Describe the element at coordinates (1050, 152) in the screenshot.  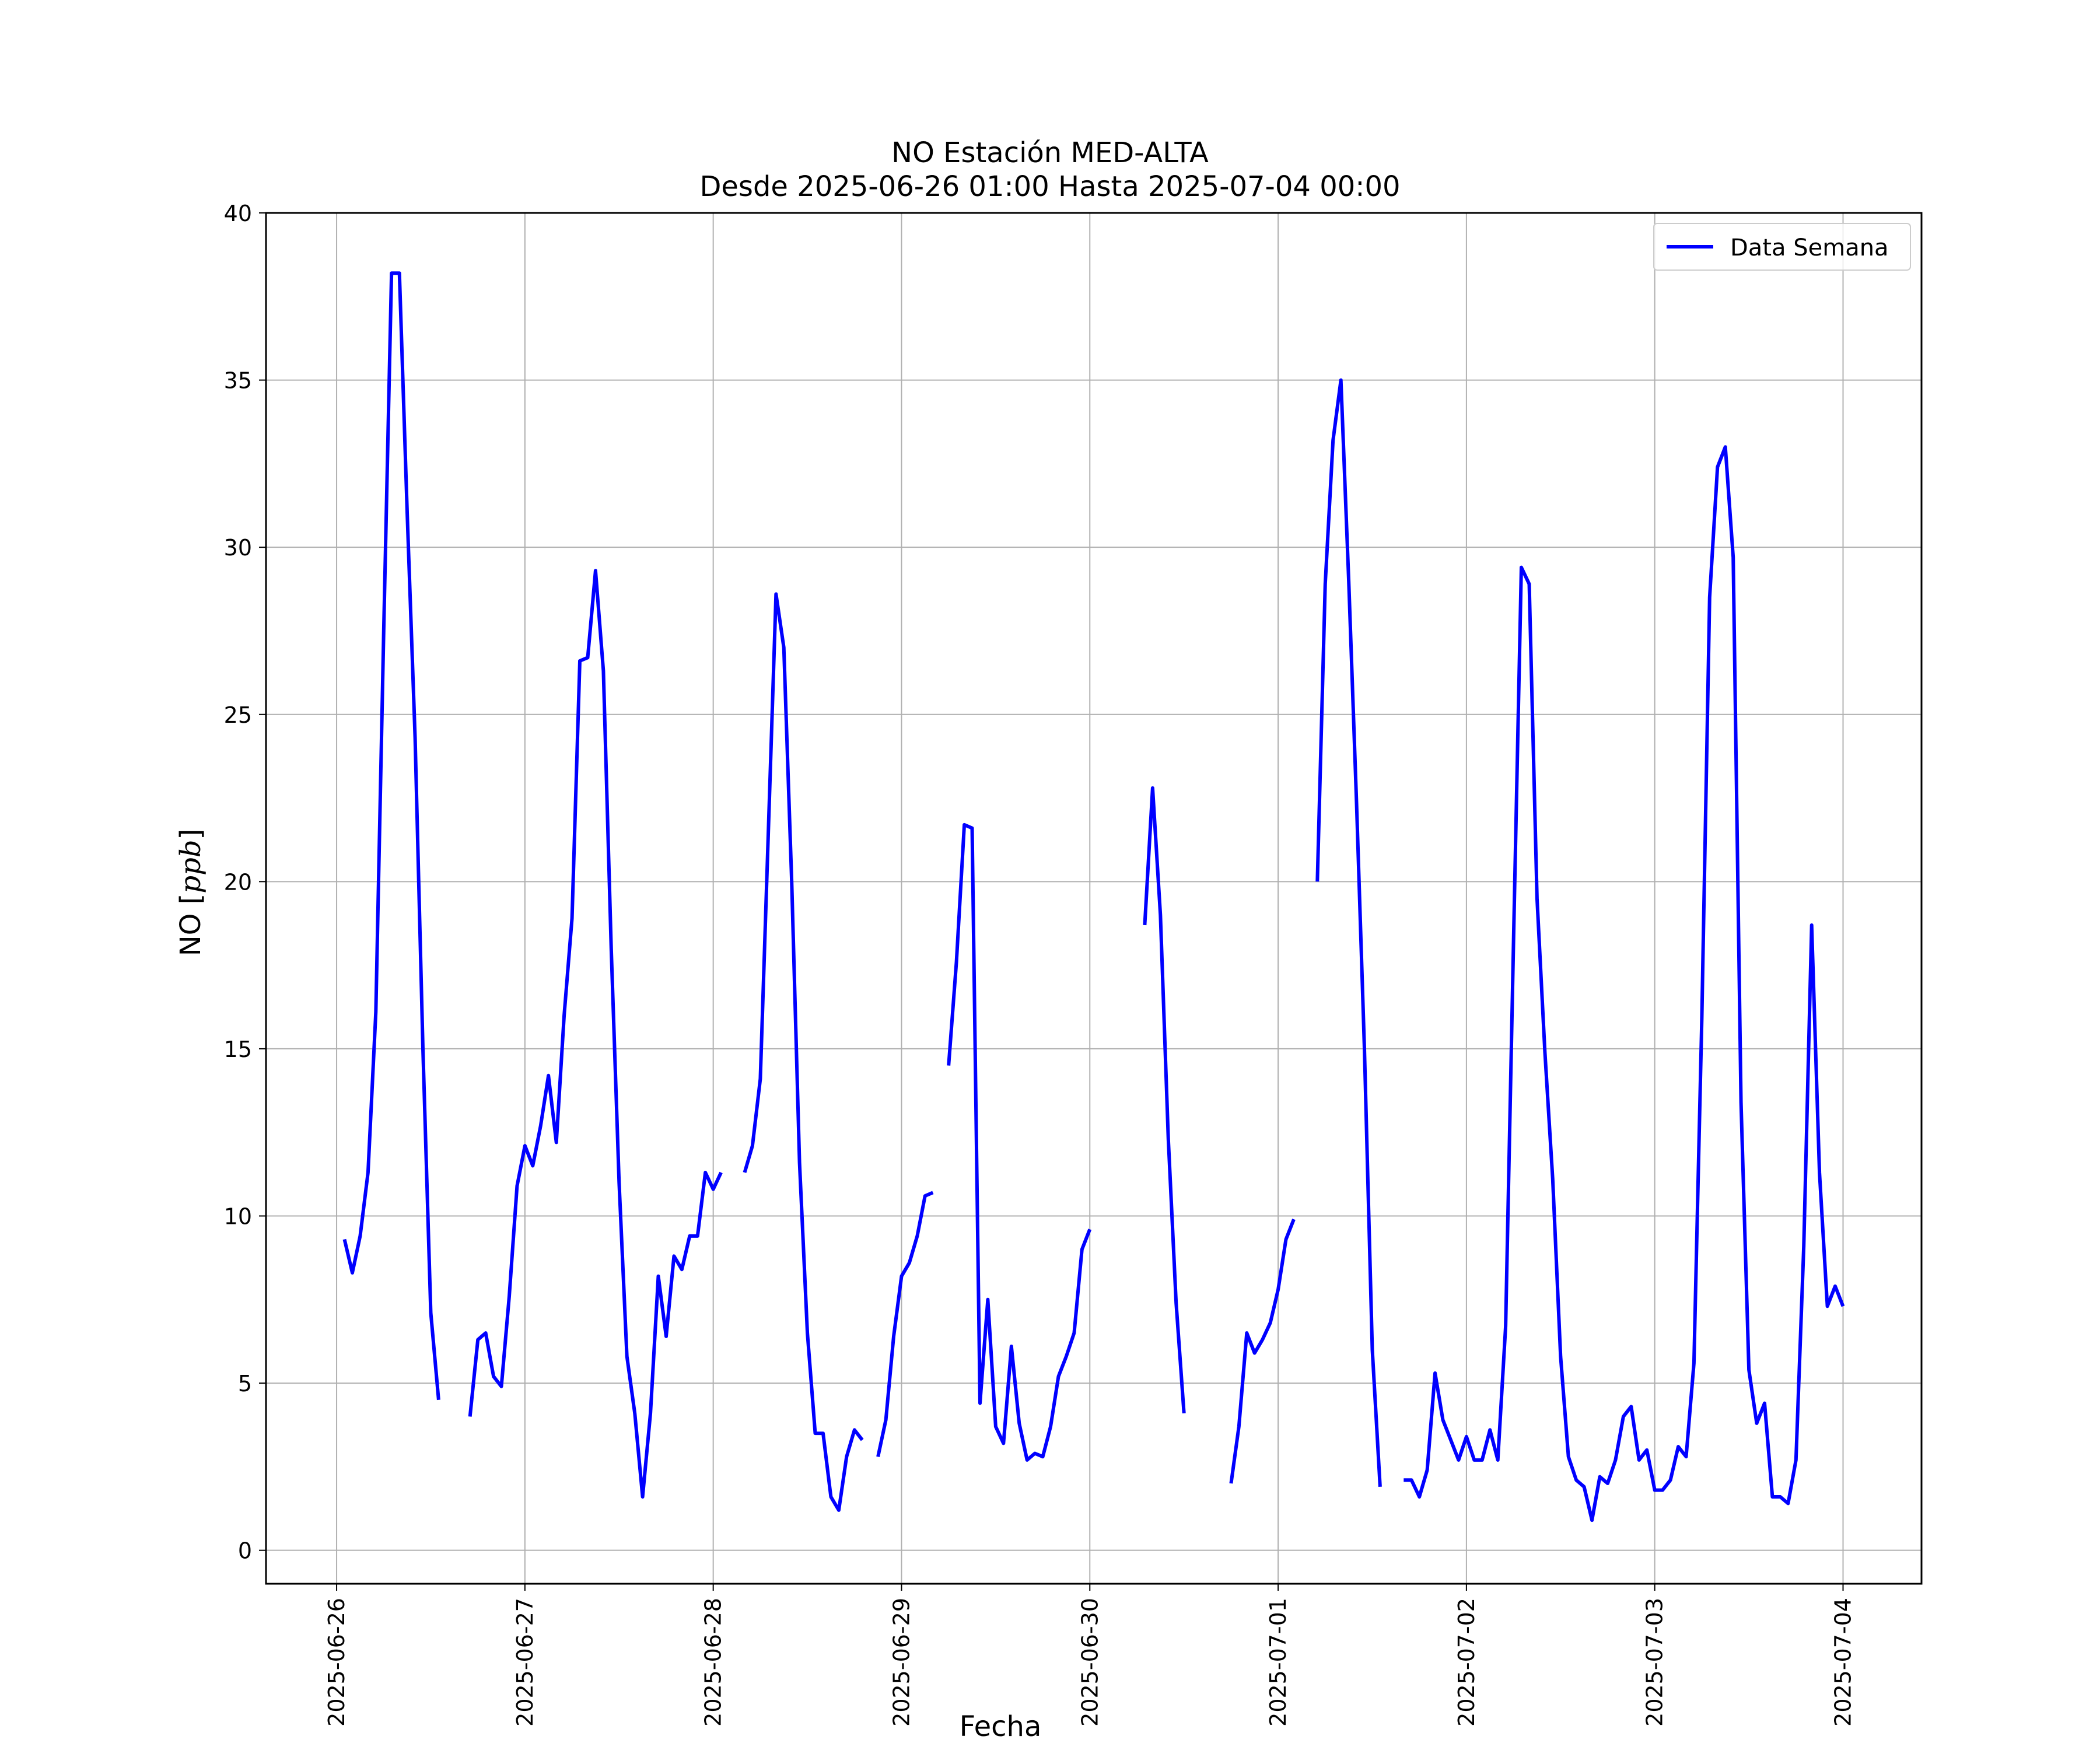
I see `chart-title: NO Estación MED-ALTA` at that location.